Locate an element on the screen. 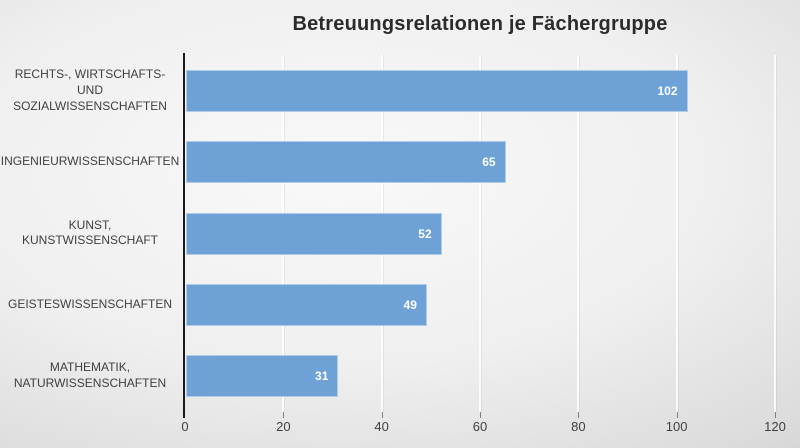  y-axis-line is located at coordinates (184, 235).